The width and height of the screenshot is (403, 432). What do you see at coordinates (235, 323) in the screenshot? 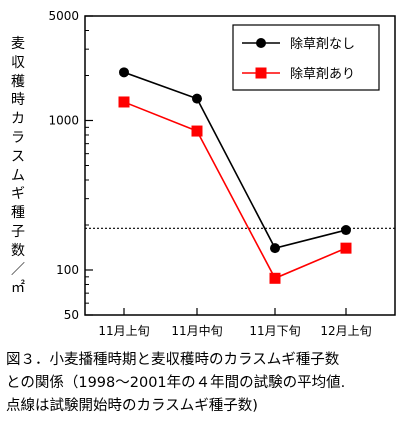
I see `x-axis: 11月上旬 11月中旬 11月下旬 12月上旬` at bounding box center [235, 323].